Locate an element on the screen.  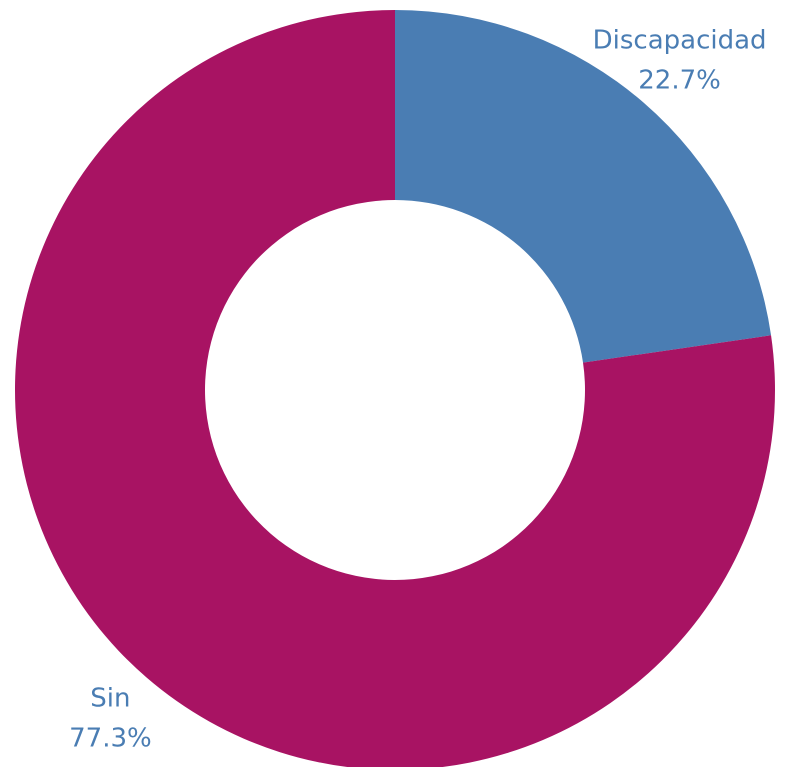
slice-label: Sin is located at coordinates (110, 698).